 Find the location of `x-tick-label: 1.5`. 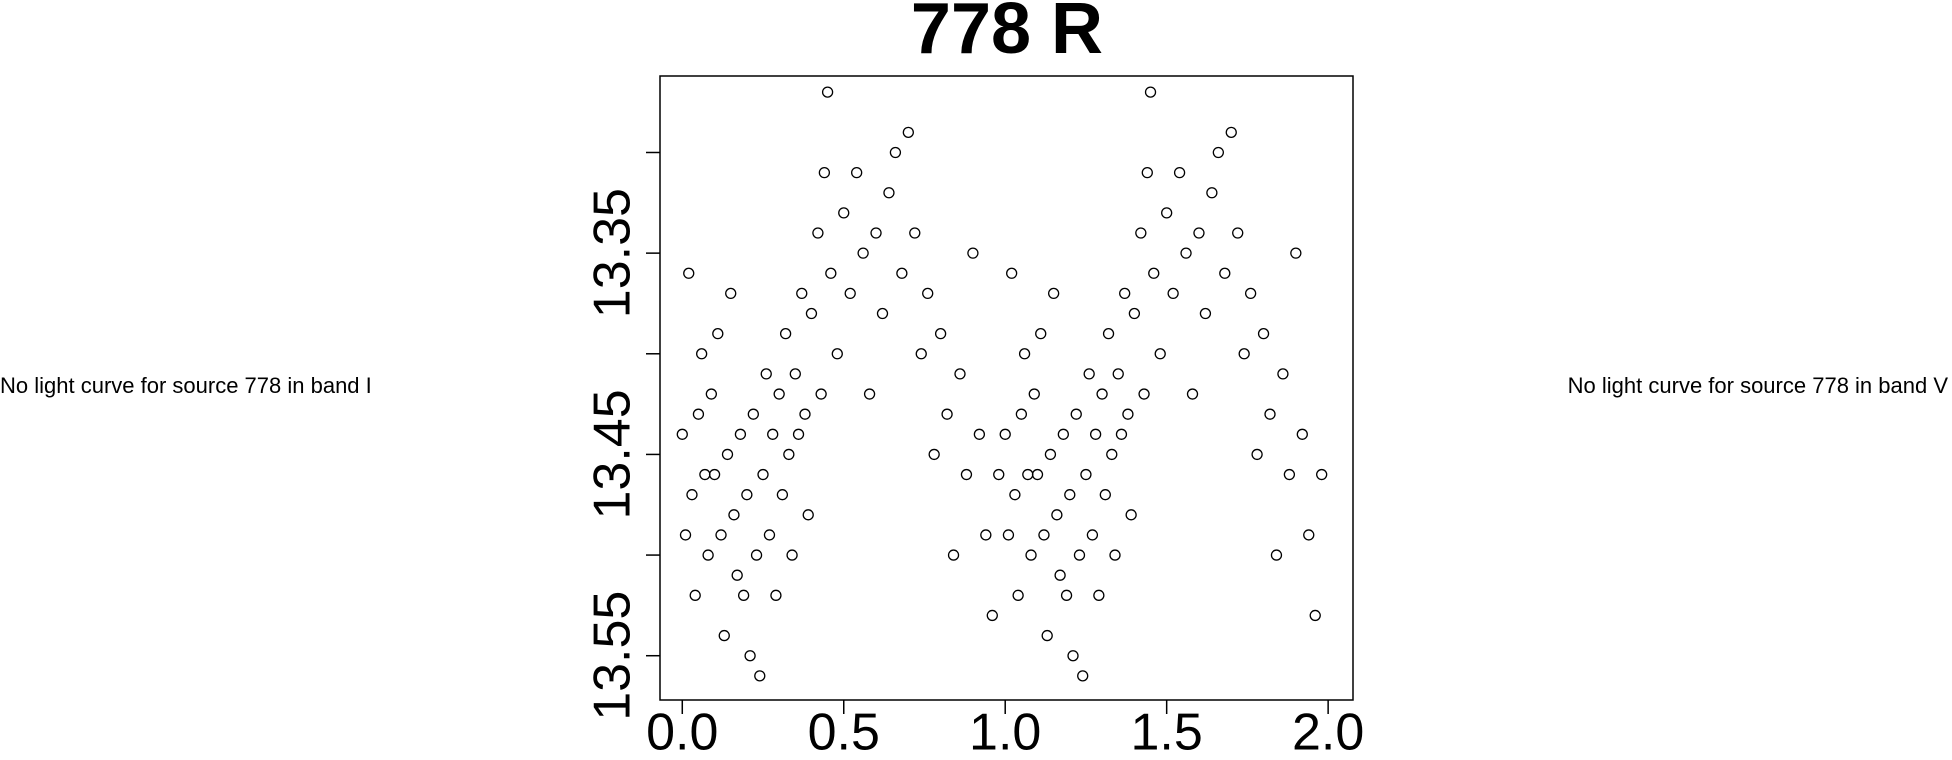

x-tick-label: 1.5 is located at coordinates (1167, 732).